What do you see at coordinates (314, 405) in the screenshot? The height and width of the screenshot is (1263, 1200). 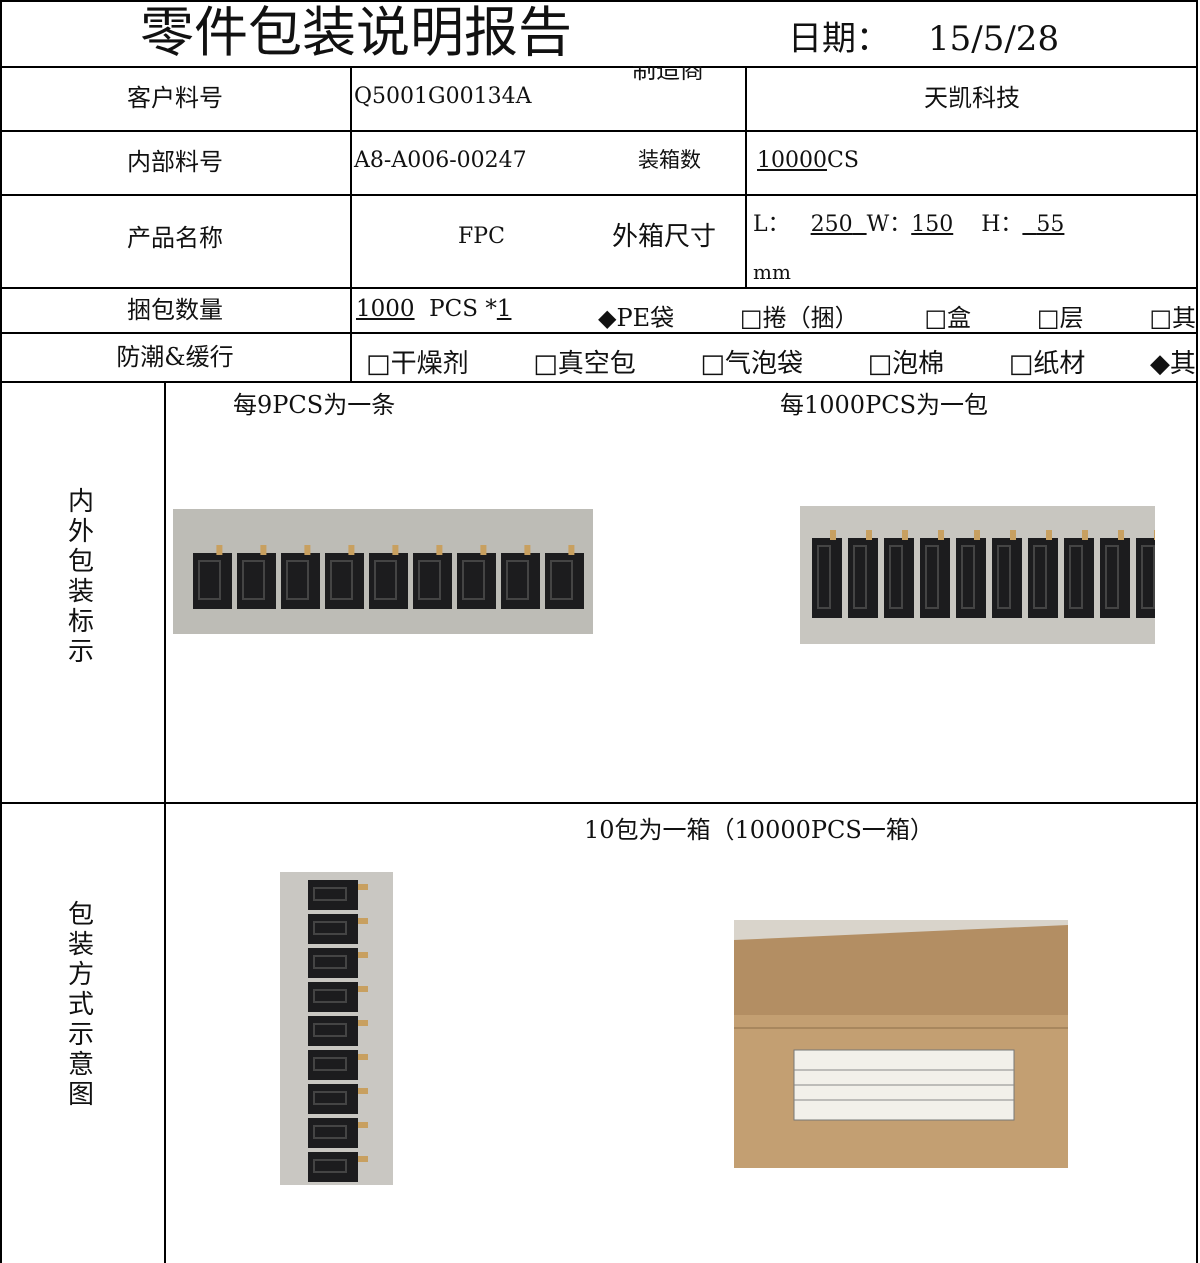 I see `caption: 每9PCS为一条` at bounding box center [314, 405].